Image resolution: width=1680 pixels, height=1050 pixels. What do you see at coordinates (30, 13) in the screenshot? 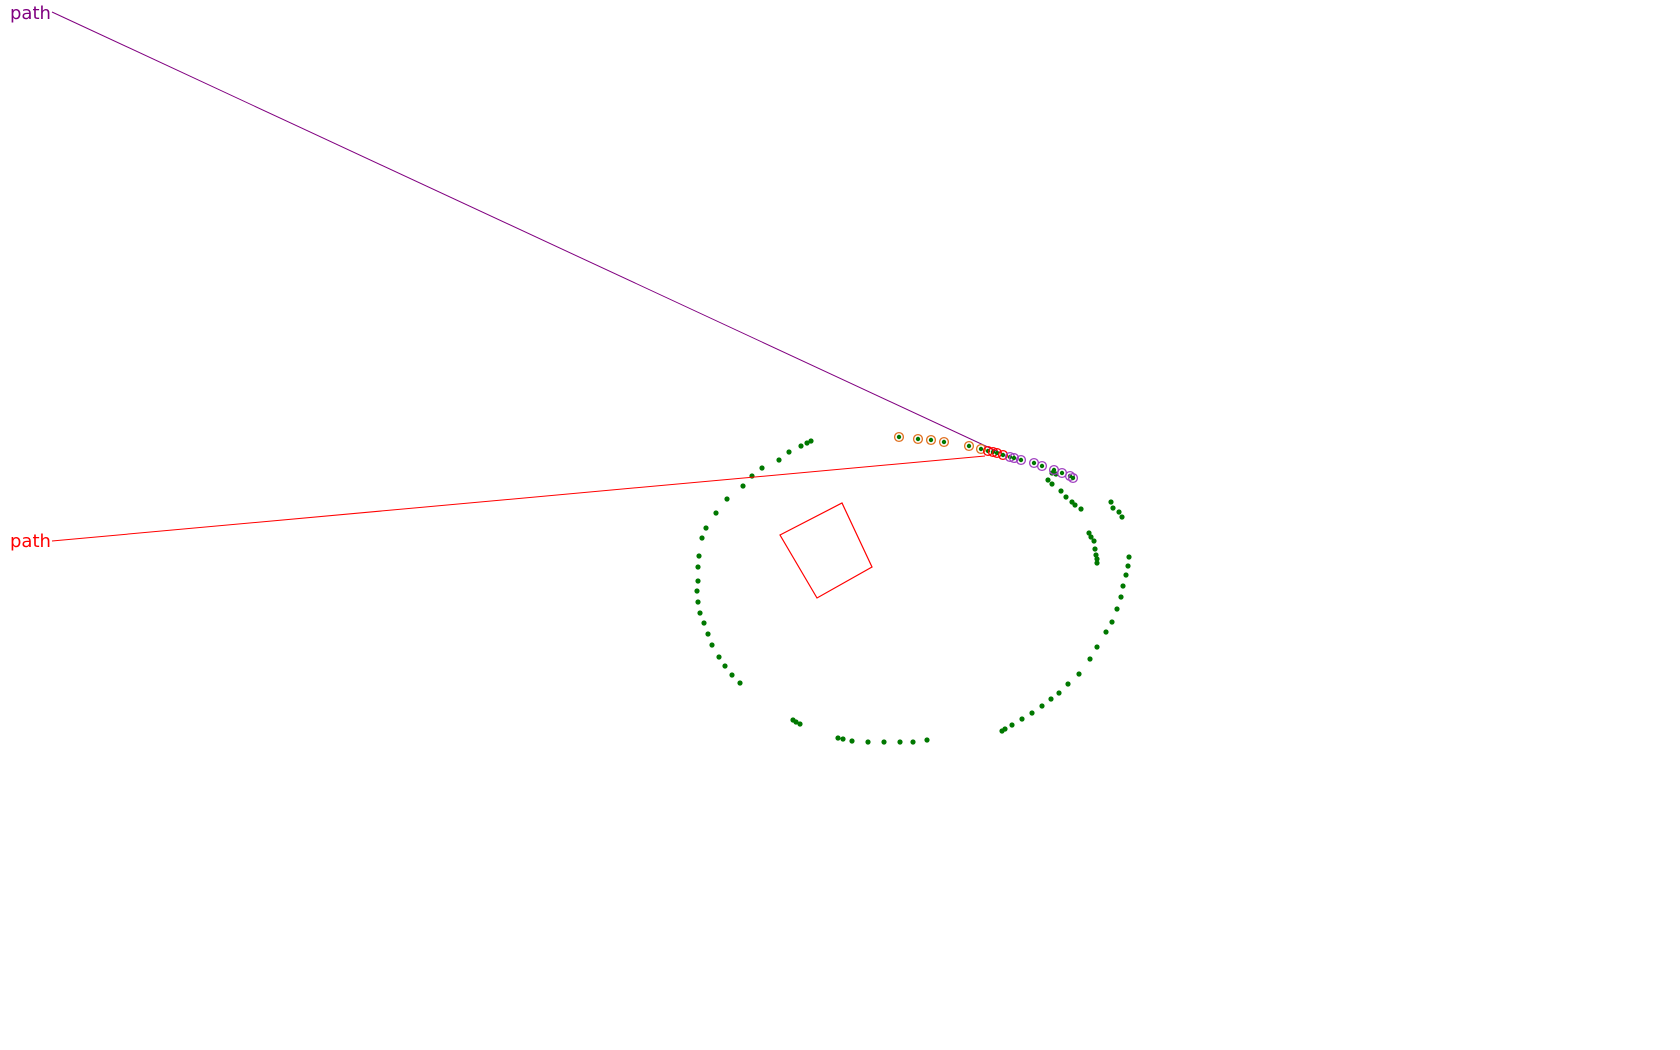
I see `path-label-upper: path` at bounding box center [30, 13].